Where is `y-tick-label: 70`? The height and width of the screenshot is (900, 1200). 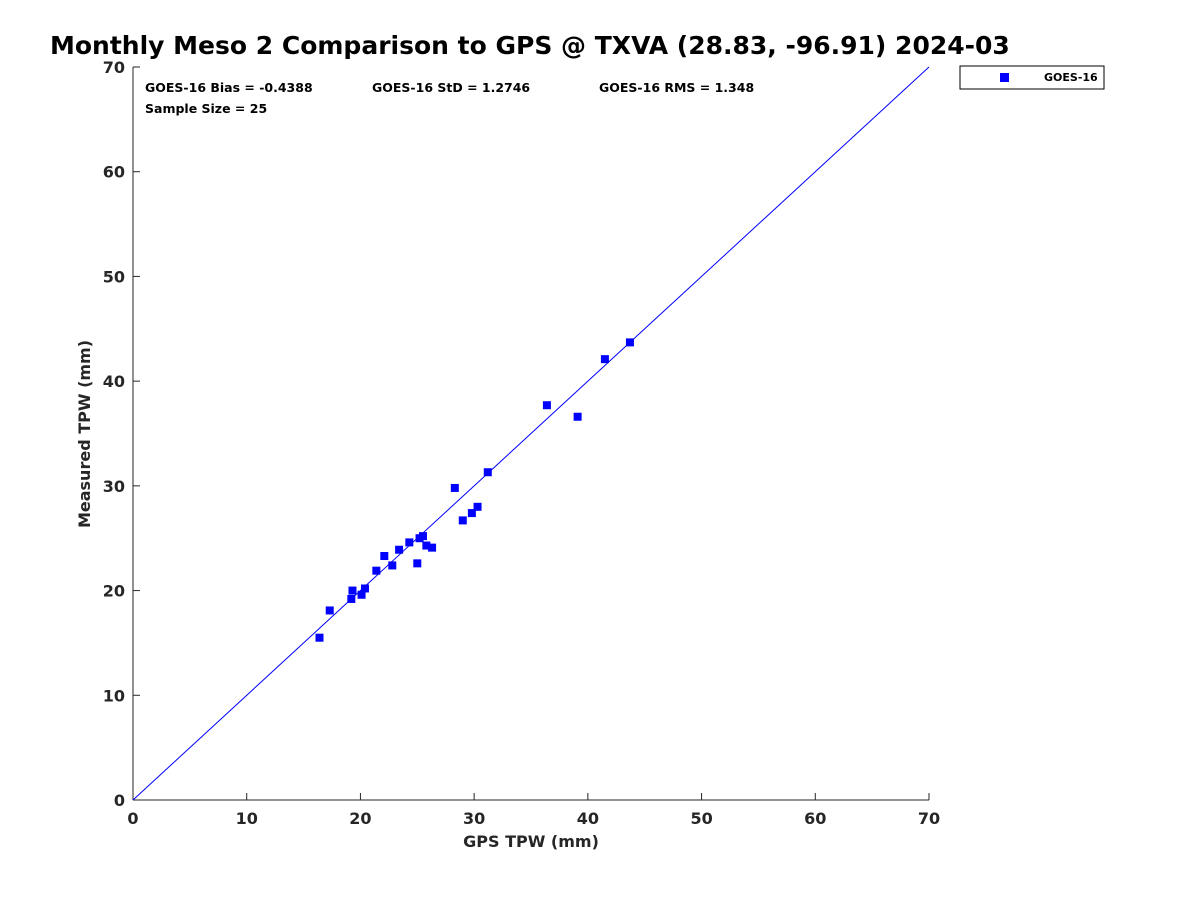 y-tick-label: 70 is located at coordinates (114, 67).